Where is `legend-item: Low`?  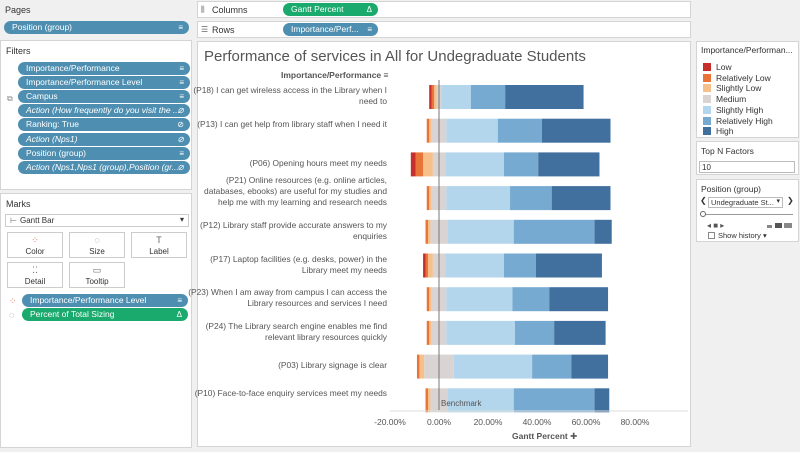 legend-item: Low is located at coordinates (717, 67).